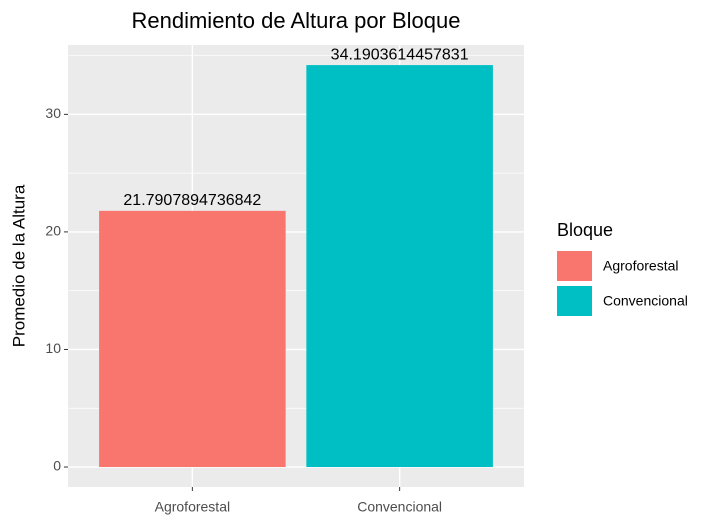 This screenshot has width=721, height=519. Describe the element at coordinates (53, 113) in the screenshot. I see `y-tick-label: 30` at that location.